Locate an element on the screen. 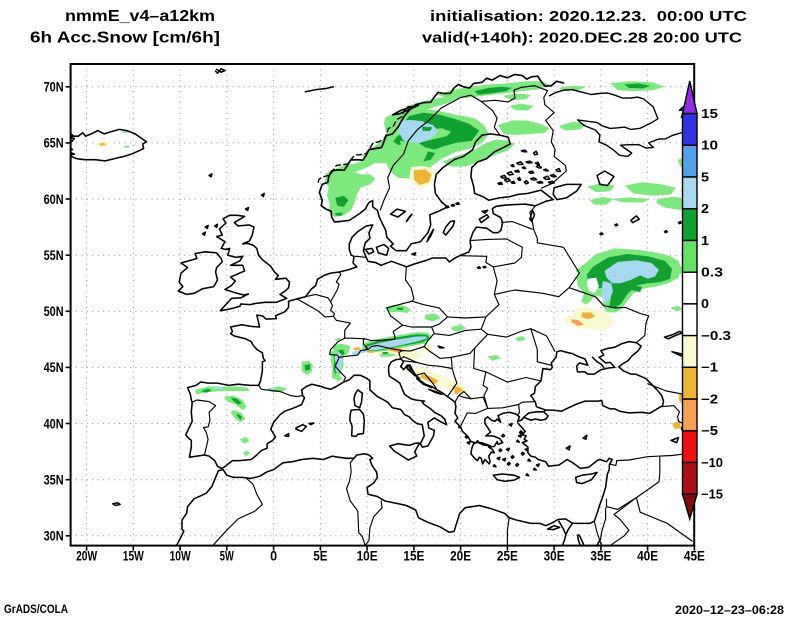 The width and height of the screenshot is (800, 618). svg-text: 15 is located at coordinates (709, 114).